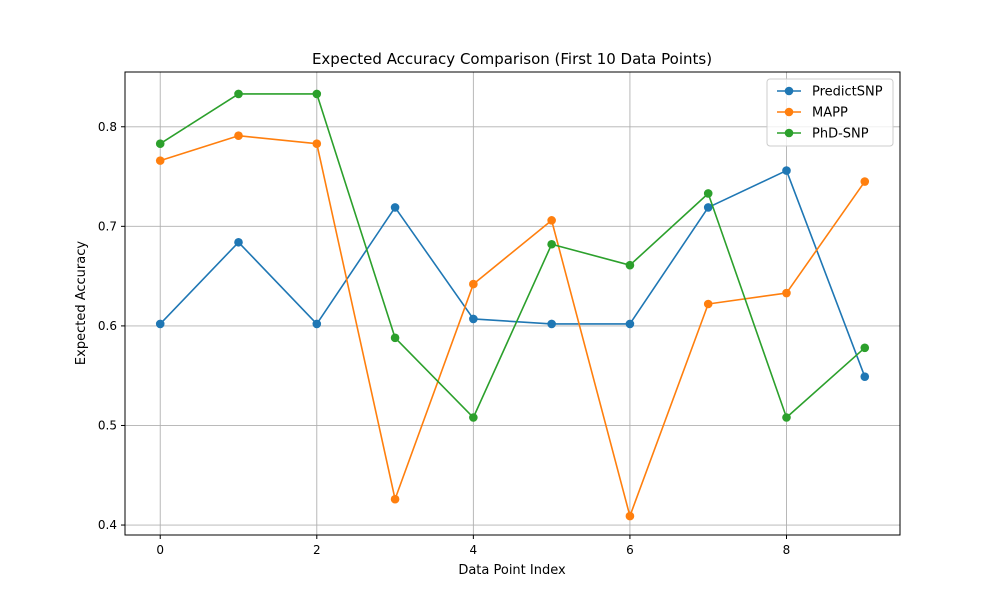 Image resolution: width=1000 pixels, height=600 pixels. Describe the element at coordinates (787, 550) in the screenshot. I see `x-tick-label: 8` at that location.